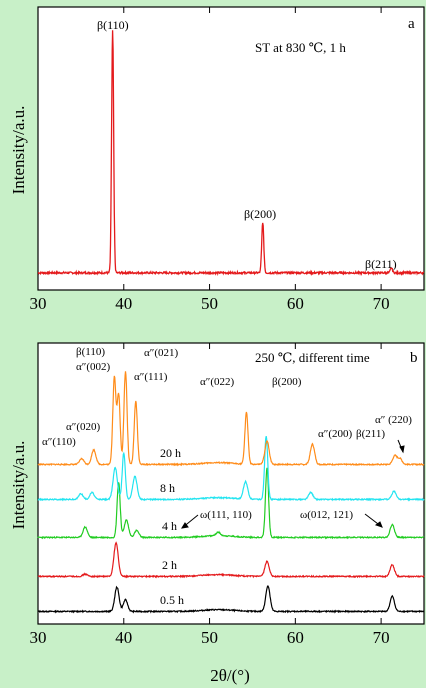 The width and height of the screenshot is (426, 688). Describe the element at coordinates (93, 367) in the screenshot. I see `ann-alpha002: α″(002)` at that location.